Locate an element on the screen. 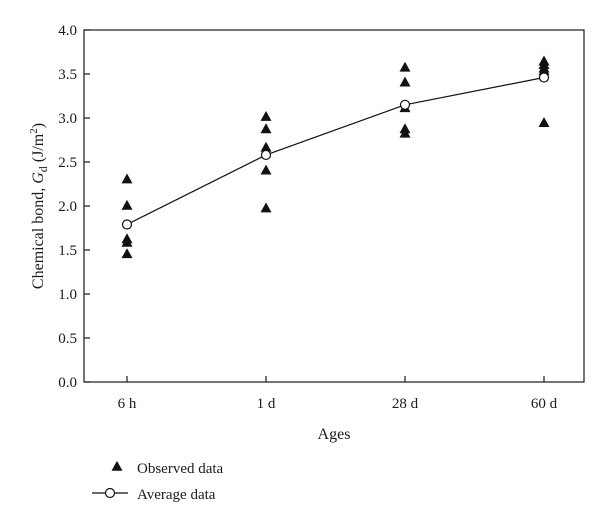  y-tick-label: 2.0 is located at coordinates (67, 207).